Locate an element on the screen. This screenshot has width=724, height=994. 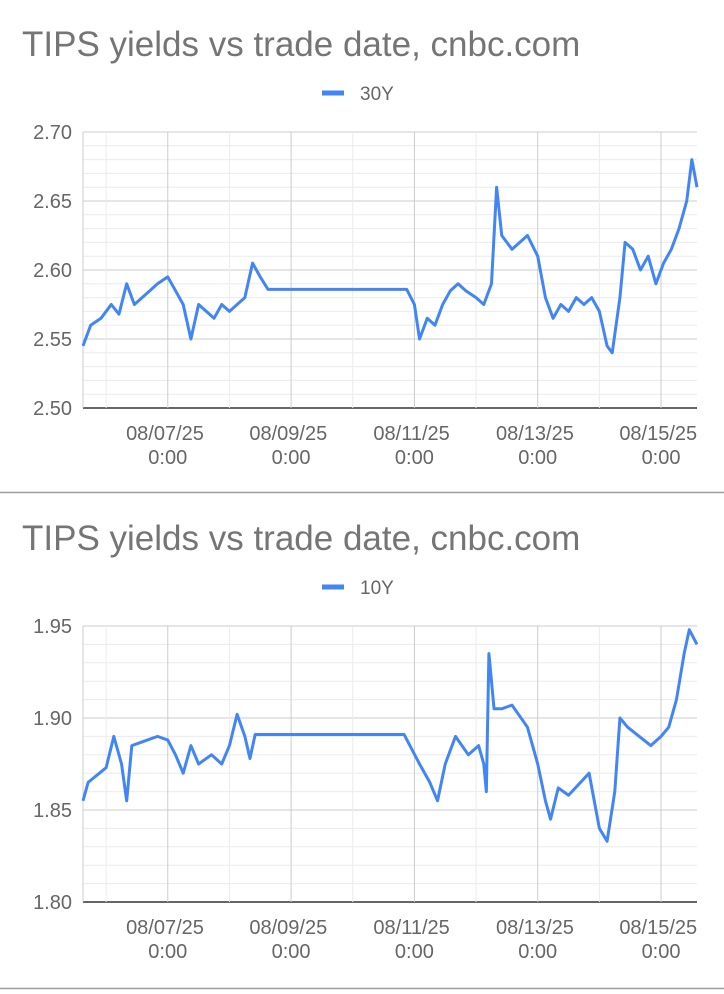
y-tick-label: 2.65 is located at coordinates (52, 202).